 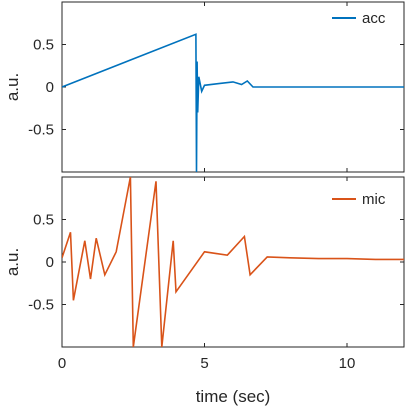 What do you see at coordinates (374, 18) in the screenshot?
I see `acc-legend-label: acc` at bounding box center [374, 18].